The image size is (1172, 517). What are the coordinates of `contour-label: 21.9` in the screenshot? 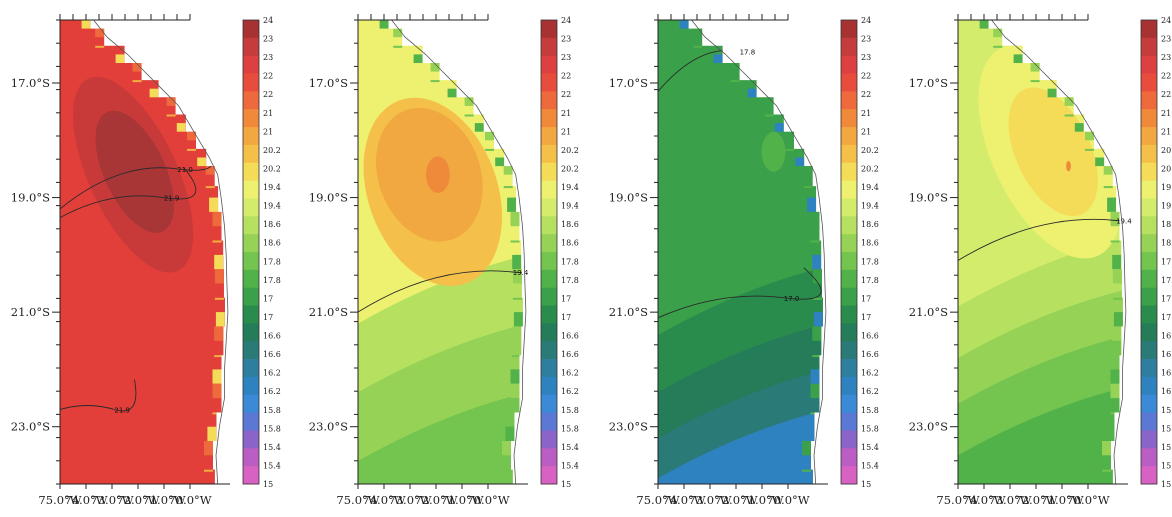 It's located at (122, 411).